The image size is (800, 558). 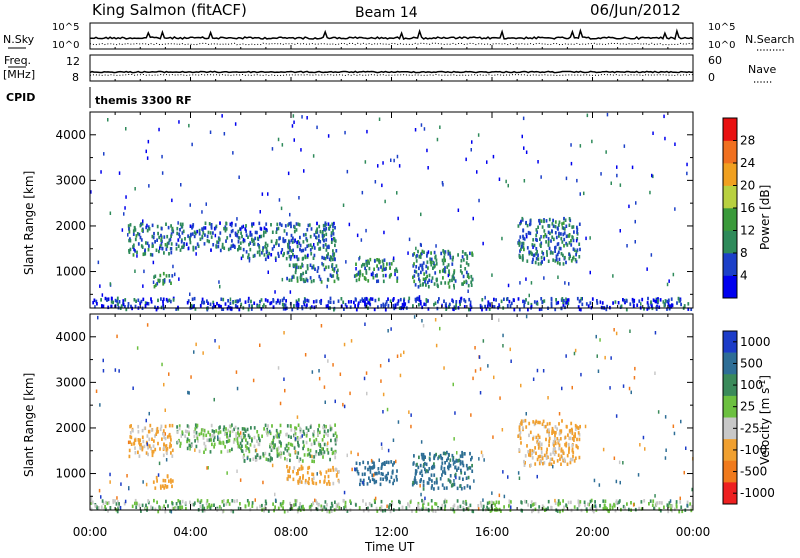 I want to click on colorbar-tick-label: 4, so click(x=744, y=276).